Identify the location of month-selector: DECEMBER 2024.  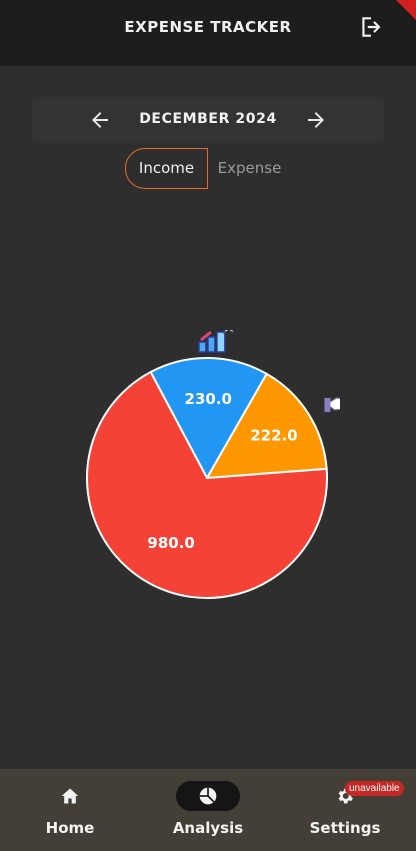
(208, 120).